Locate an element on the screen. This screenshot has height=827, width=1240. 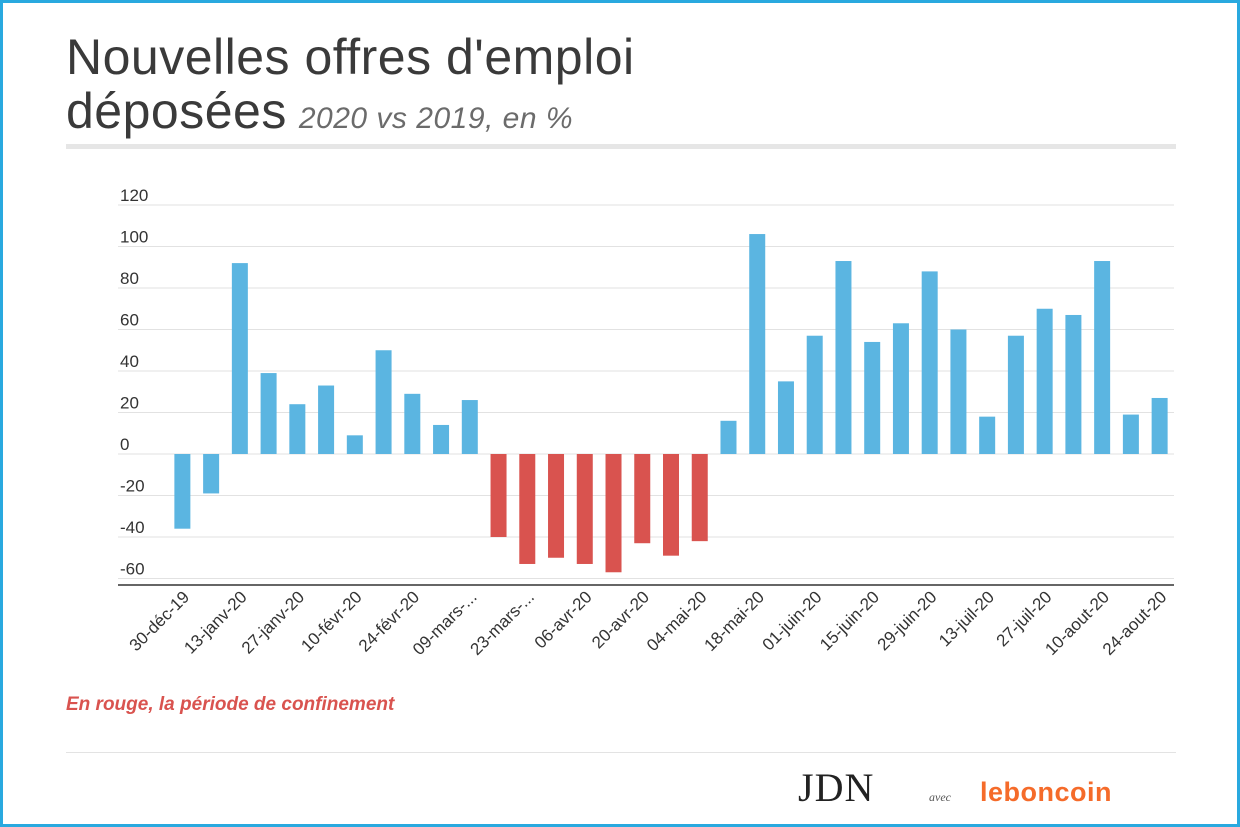
chart-subtitle: 2020 vs 2019, en % is located at coordinates (436, 118).